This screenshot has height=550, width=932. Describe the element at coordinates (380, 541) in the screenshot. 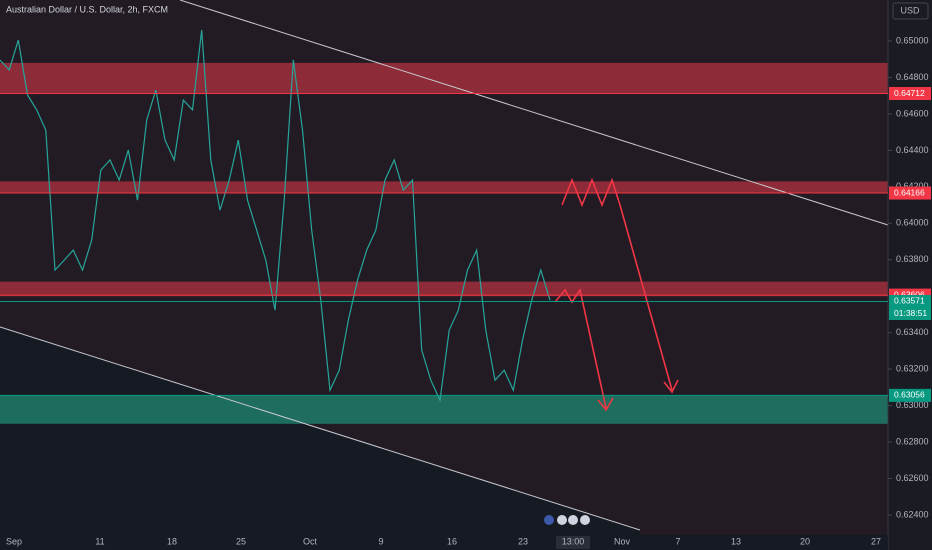

I see `x-tick-label: 9` at that location.